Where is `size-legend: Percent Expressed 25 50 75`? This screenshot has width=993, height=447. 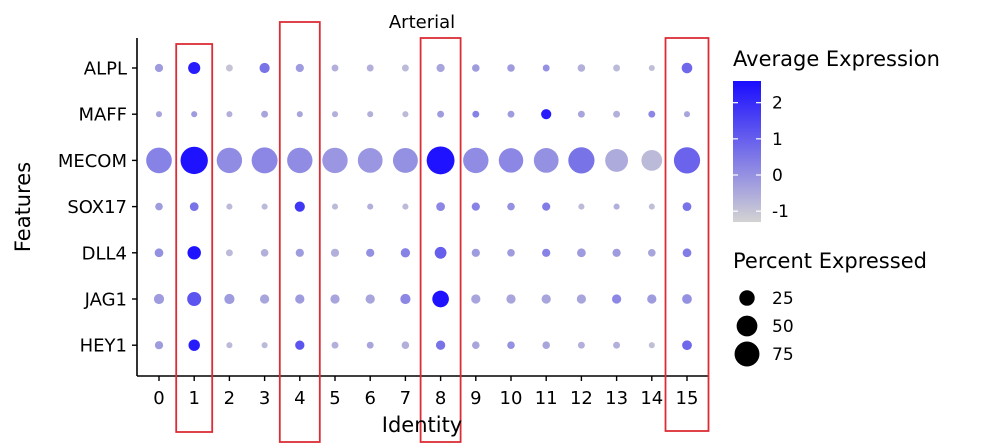
size-legend: Percent Expressed 25 50 75 is located at coordinates (830, 308).